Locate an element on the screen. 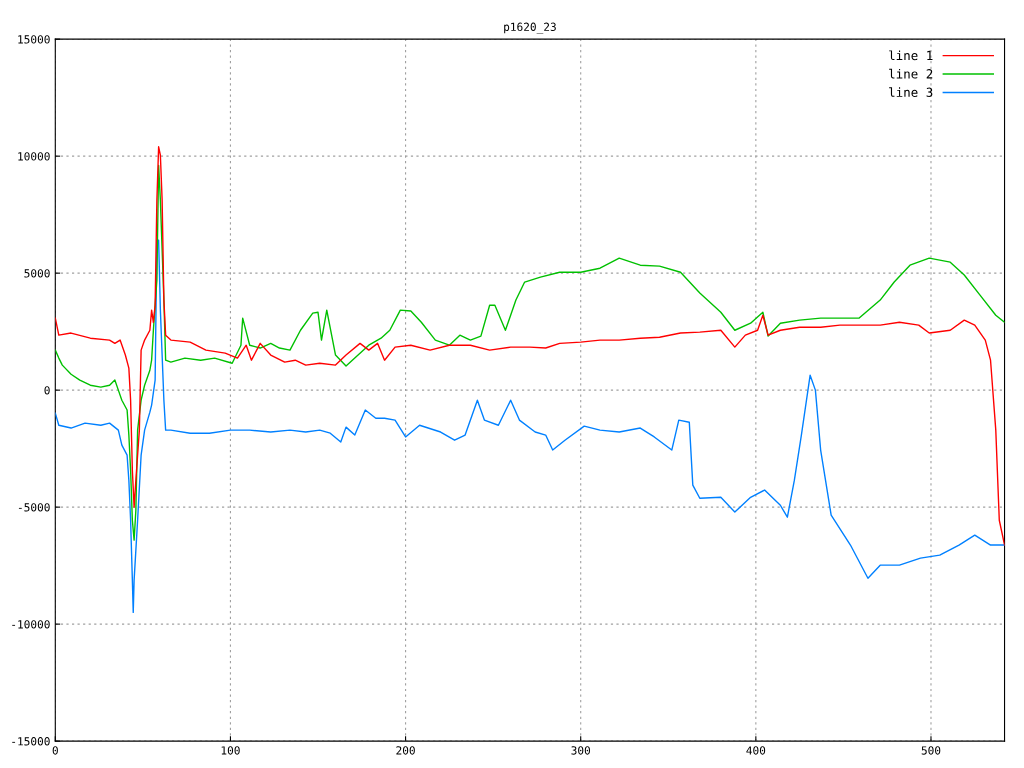 The image size is (1024, 768). y-tick-label: -10000 is located at coordinates (31, 624).